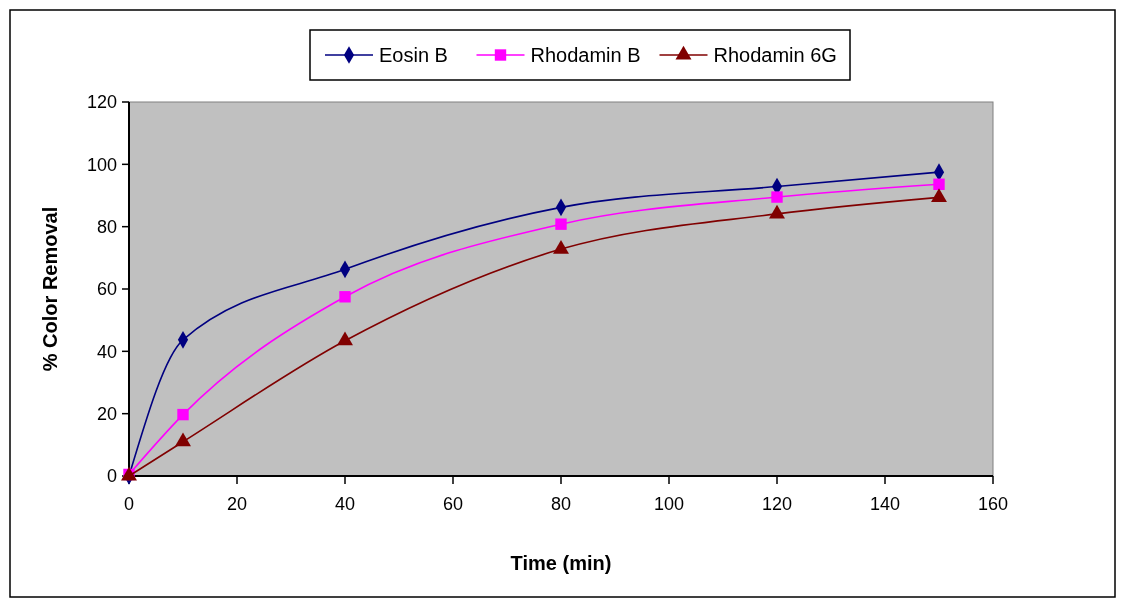  What do you see at coordinates (885, 504) in the screenshot?
I see `x-tick-label: 140` at bounding box center [885, 504].